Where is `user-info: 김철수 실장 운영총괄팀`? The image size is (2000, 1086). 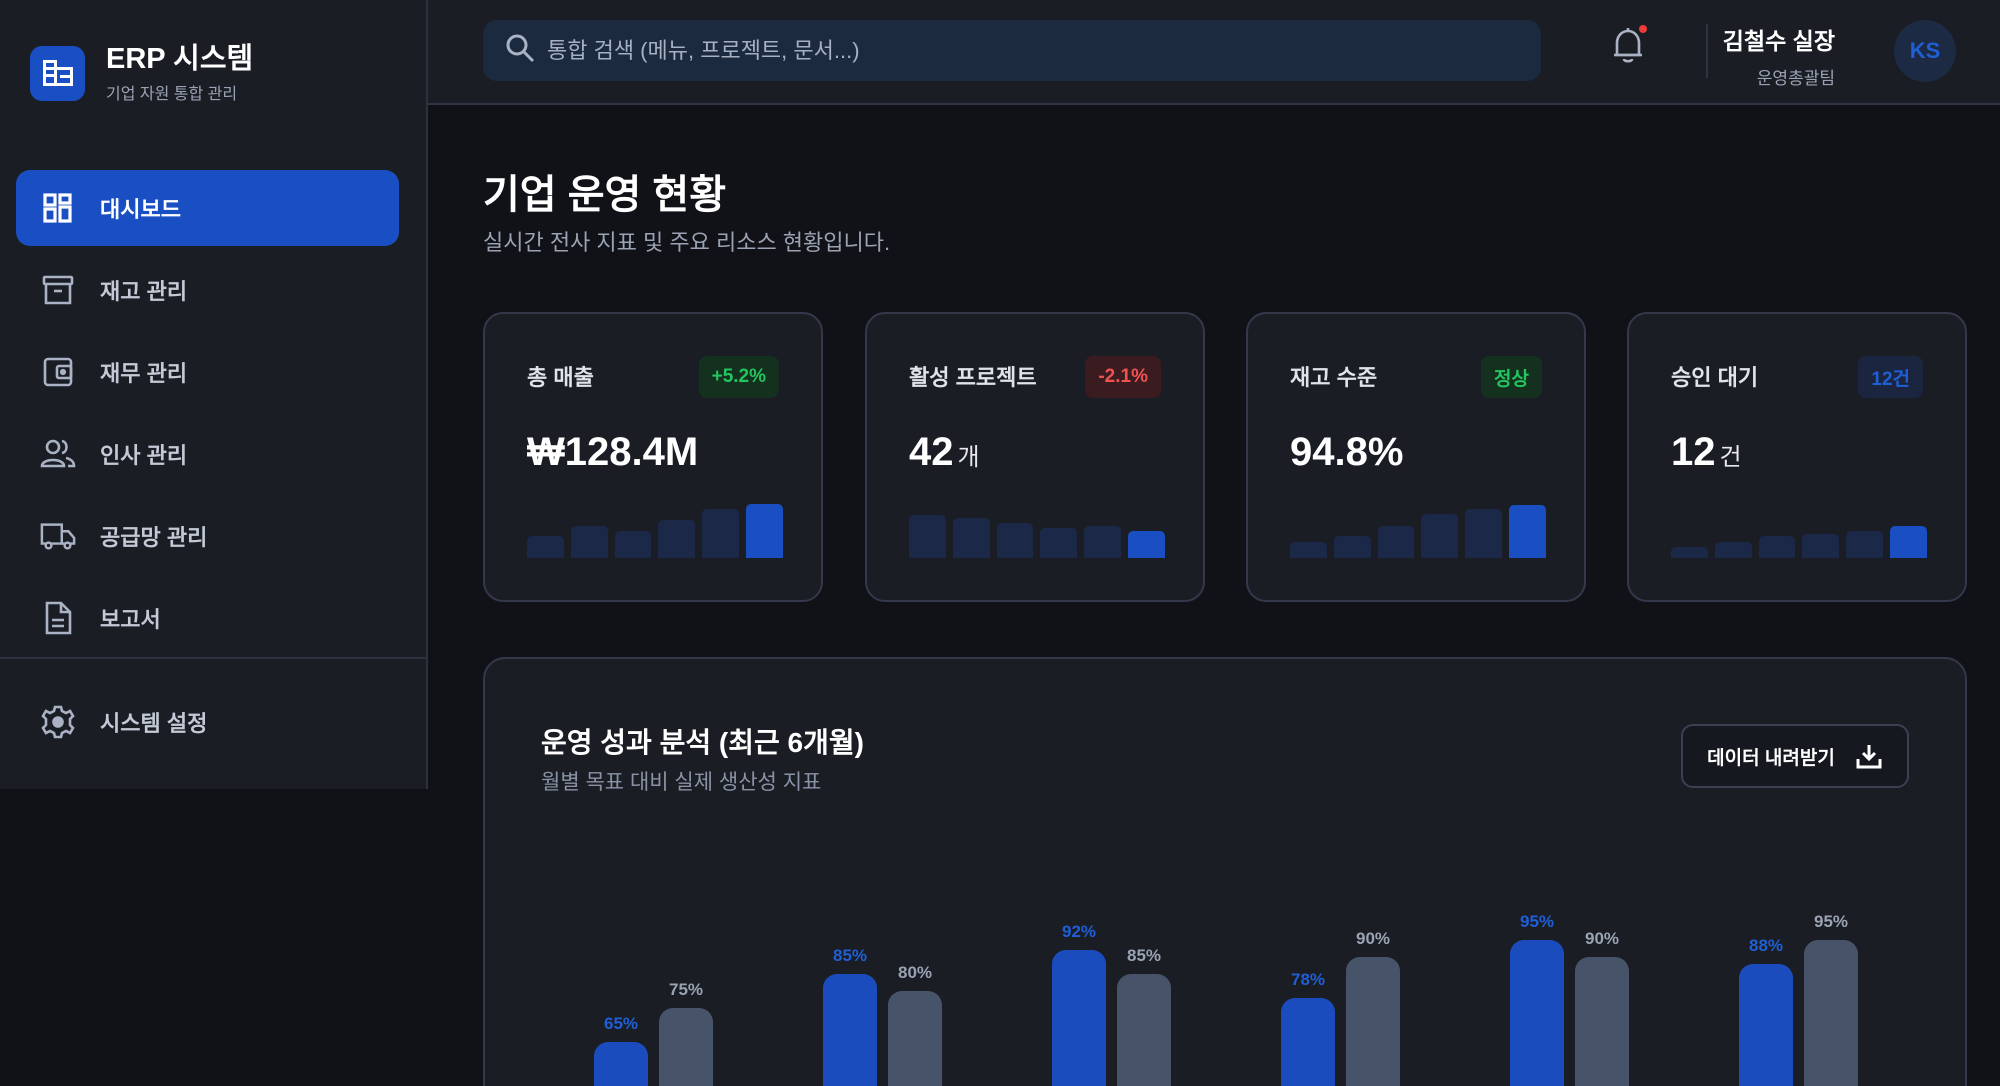
user-info: 김철수 실장 운영총괄팀 is located at coordinates (1779, 55).